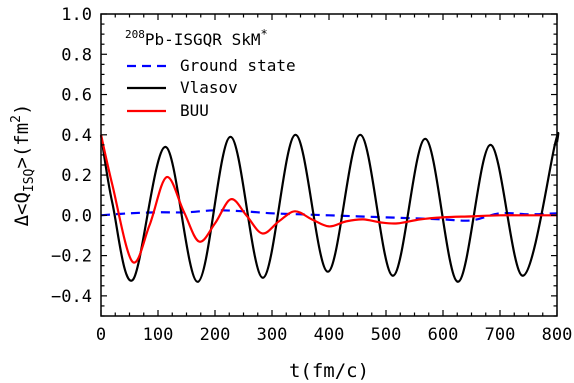 This screenshot has height=383, width=574. I want to click on x-tick-label: 700, so click(500, 335).